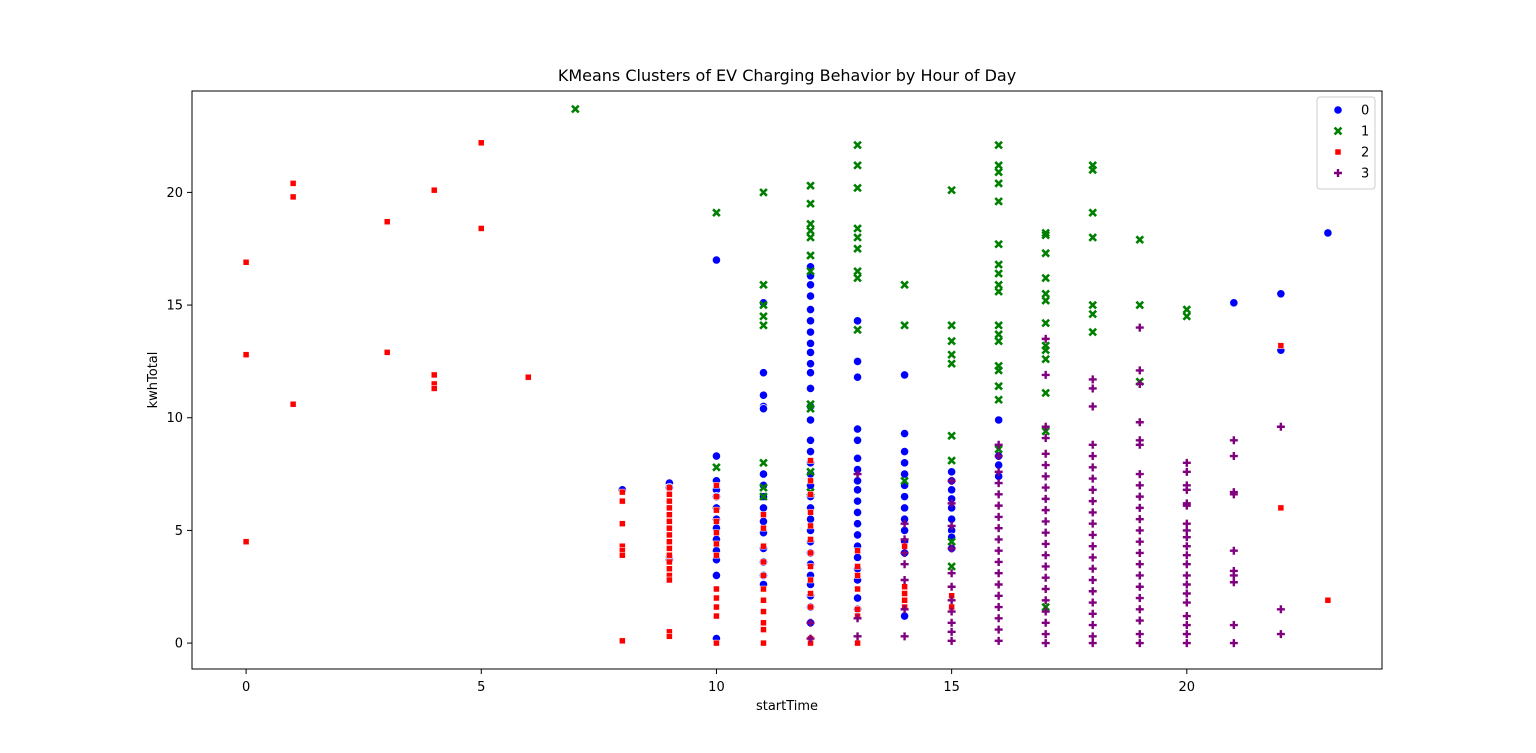  Describe the element at coordinates (1351, 153) in the screenshot. I see `legend-item-2: 2` at that location.